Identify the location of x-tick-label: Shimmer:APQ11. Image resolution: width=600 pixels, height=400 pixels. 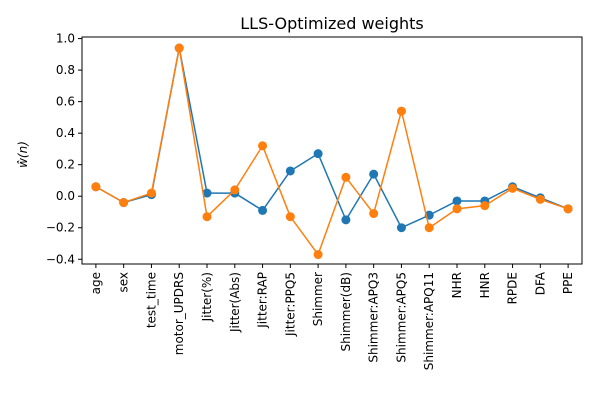
(429, 321).